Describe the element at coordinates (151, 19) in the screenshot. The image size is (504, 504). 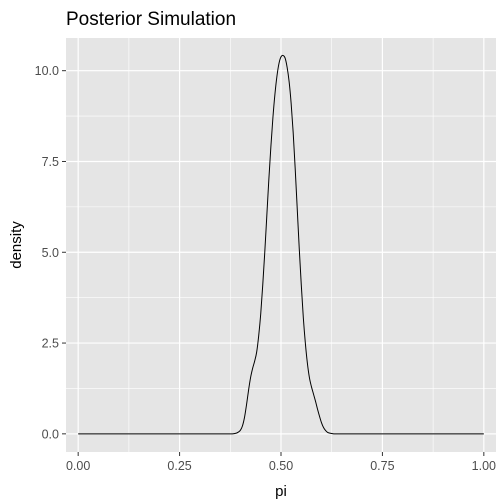
I see `chart-title: Posterior Simulation` at that location.